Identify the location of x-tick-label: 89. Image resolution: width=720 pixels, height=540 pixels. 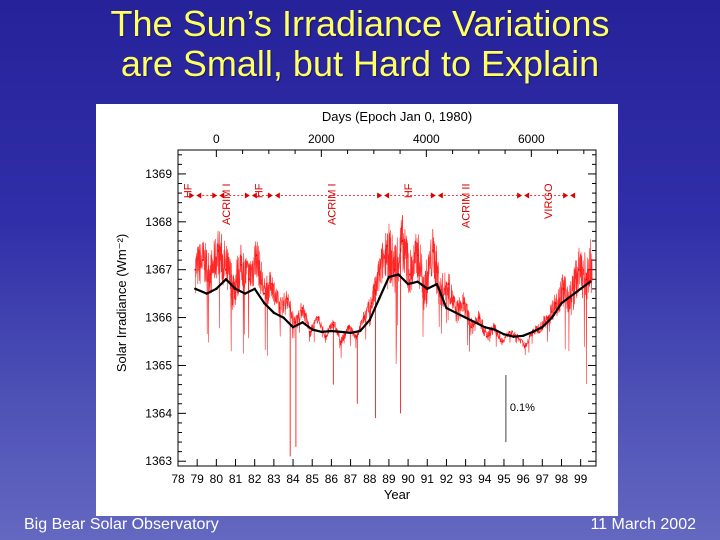
(389, 479).